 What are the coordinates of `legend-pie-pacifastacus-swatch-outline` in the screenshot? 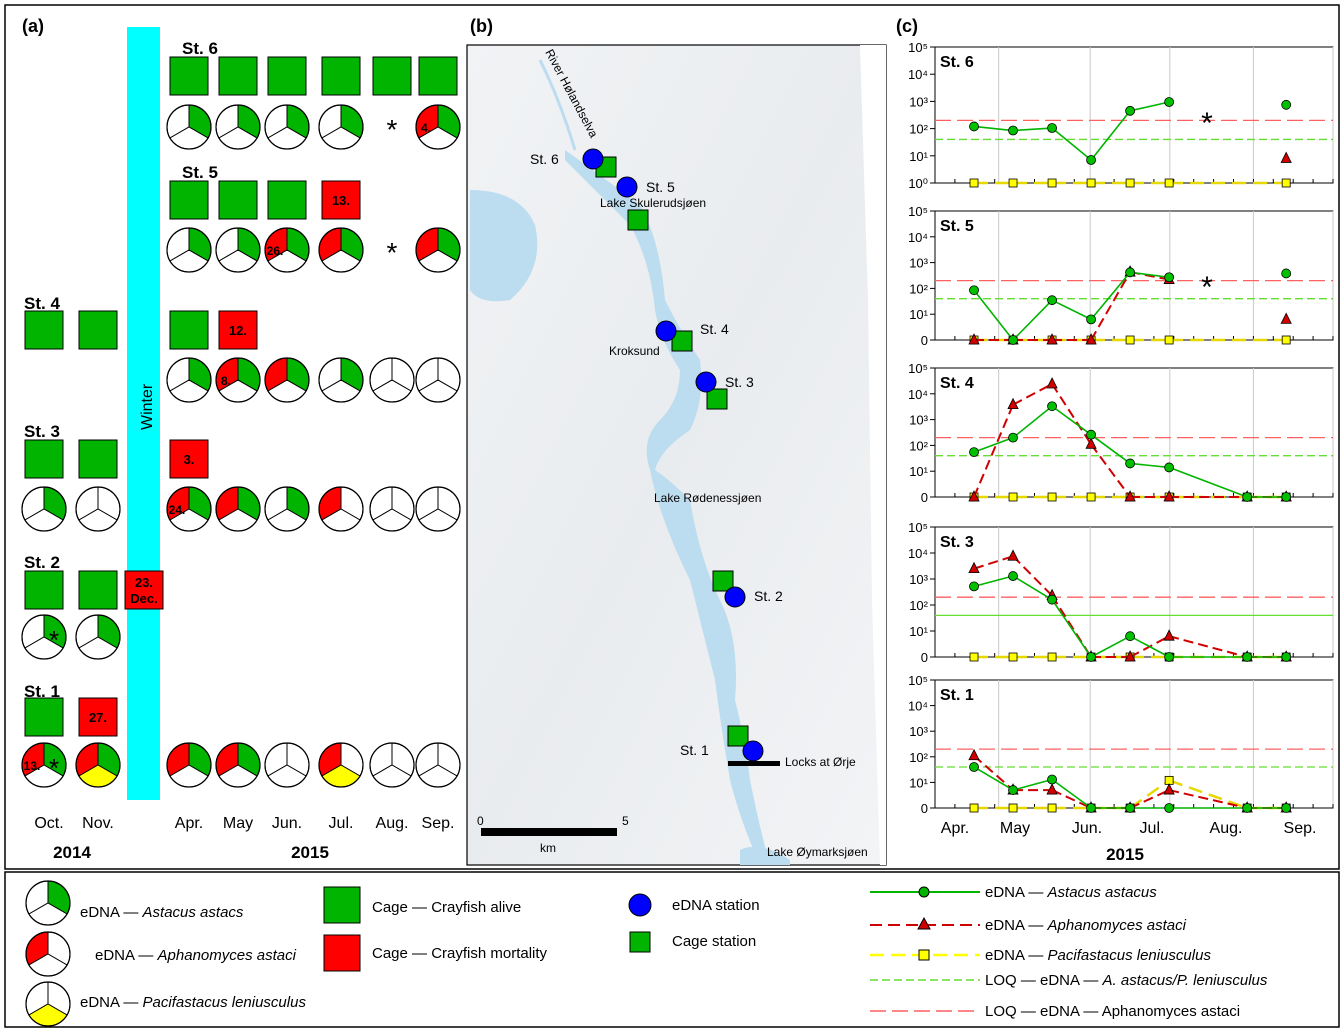 It's located at (48, 1004).